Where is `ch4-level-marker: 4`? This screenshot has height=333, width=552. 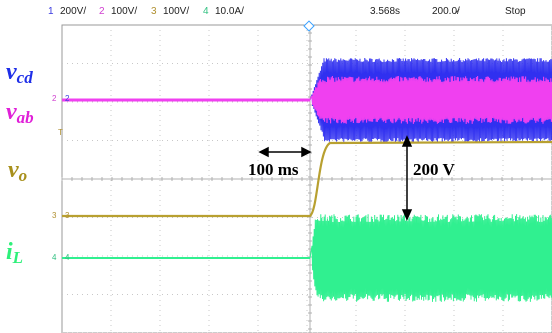 ch4-level-marker: 4 is located at coordinates (67, 257).